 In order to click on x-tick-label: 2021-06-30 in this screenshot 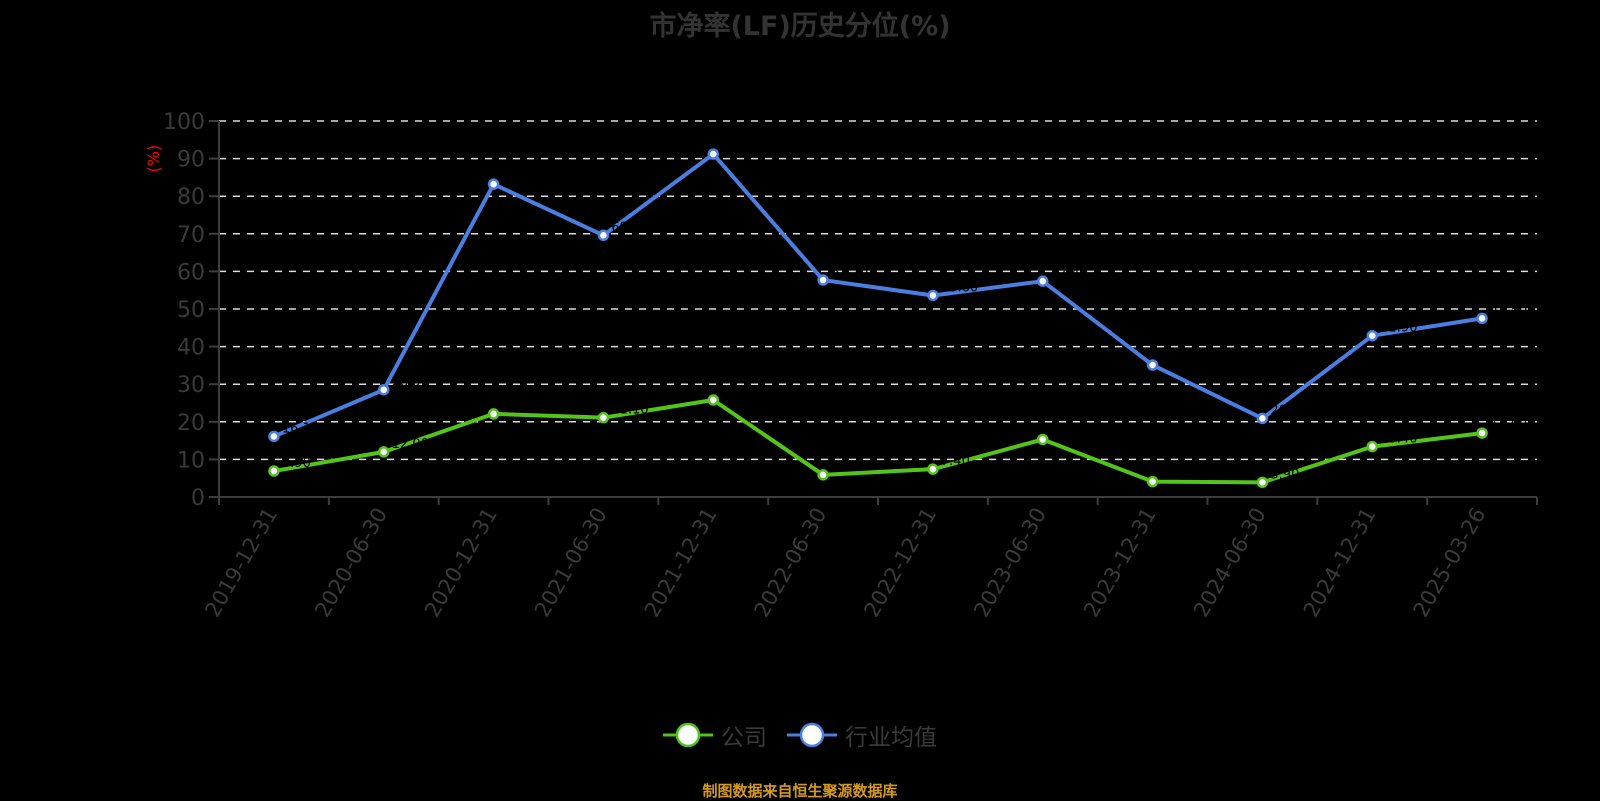, I will do `click(571, 563)`.